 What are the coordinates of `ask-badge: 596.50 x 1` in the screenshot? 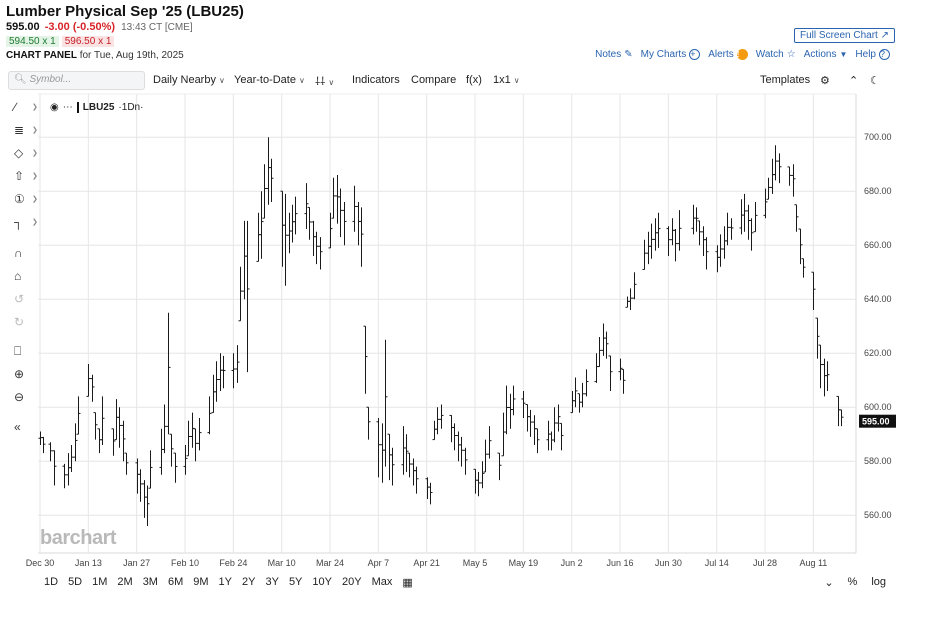 It's located at (88, 41).